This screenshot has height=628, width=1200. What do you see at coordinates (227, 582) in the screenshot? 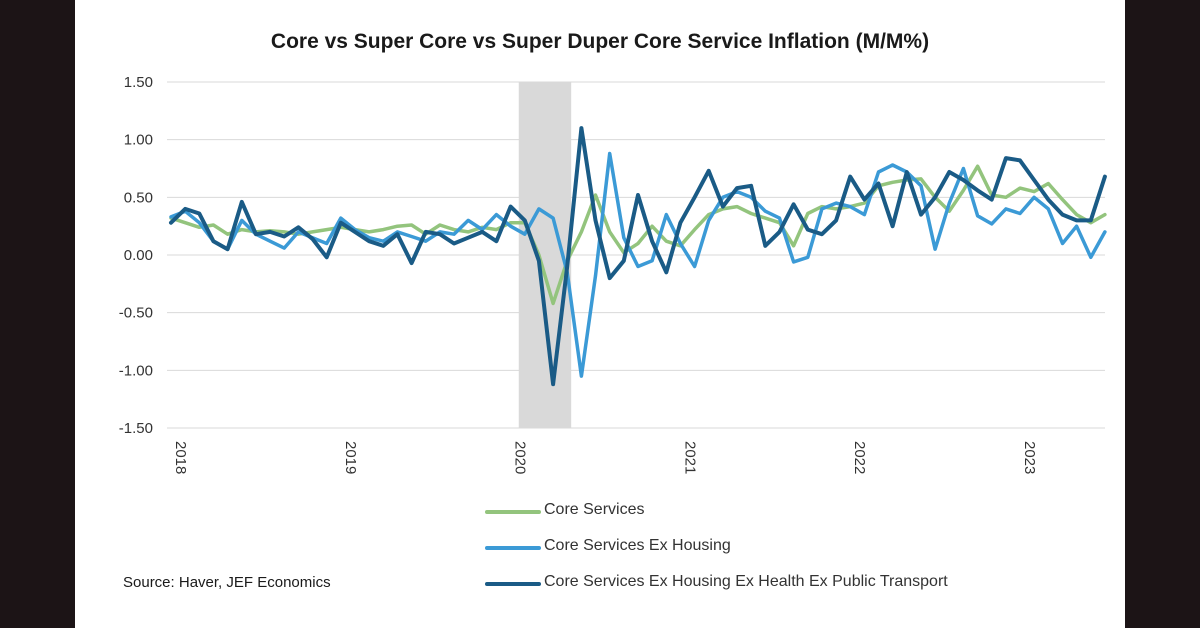
I see `source-note: Source: Haver, JEF Economics` at bounding box center [227, 582].